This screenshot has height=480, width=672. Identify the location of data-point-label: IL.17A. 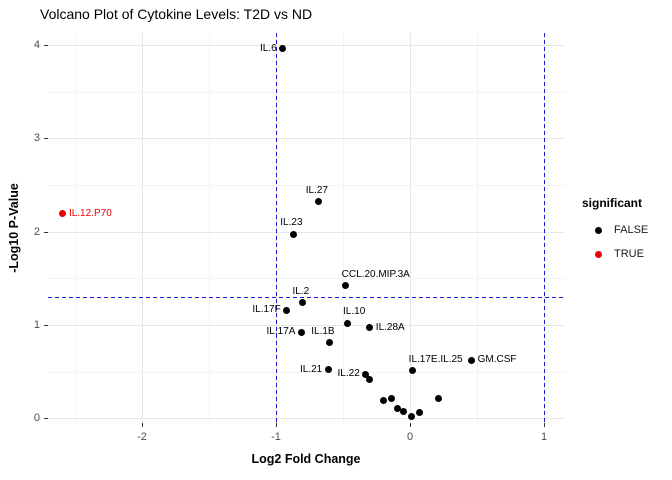
(281, 332).